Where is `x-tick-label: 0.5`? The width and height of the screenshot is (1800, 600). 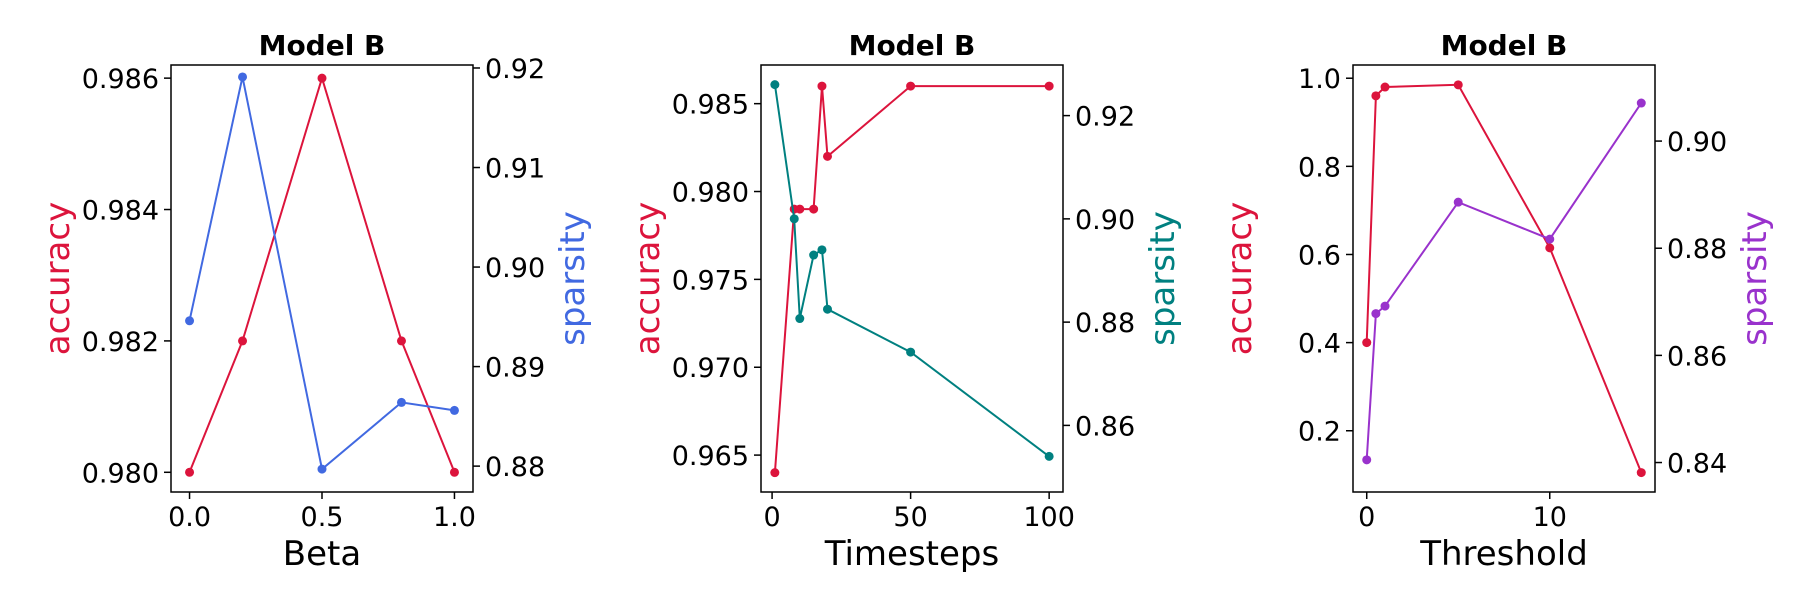
x-tick-label: 0.5 is located at coordinates (322, 517).